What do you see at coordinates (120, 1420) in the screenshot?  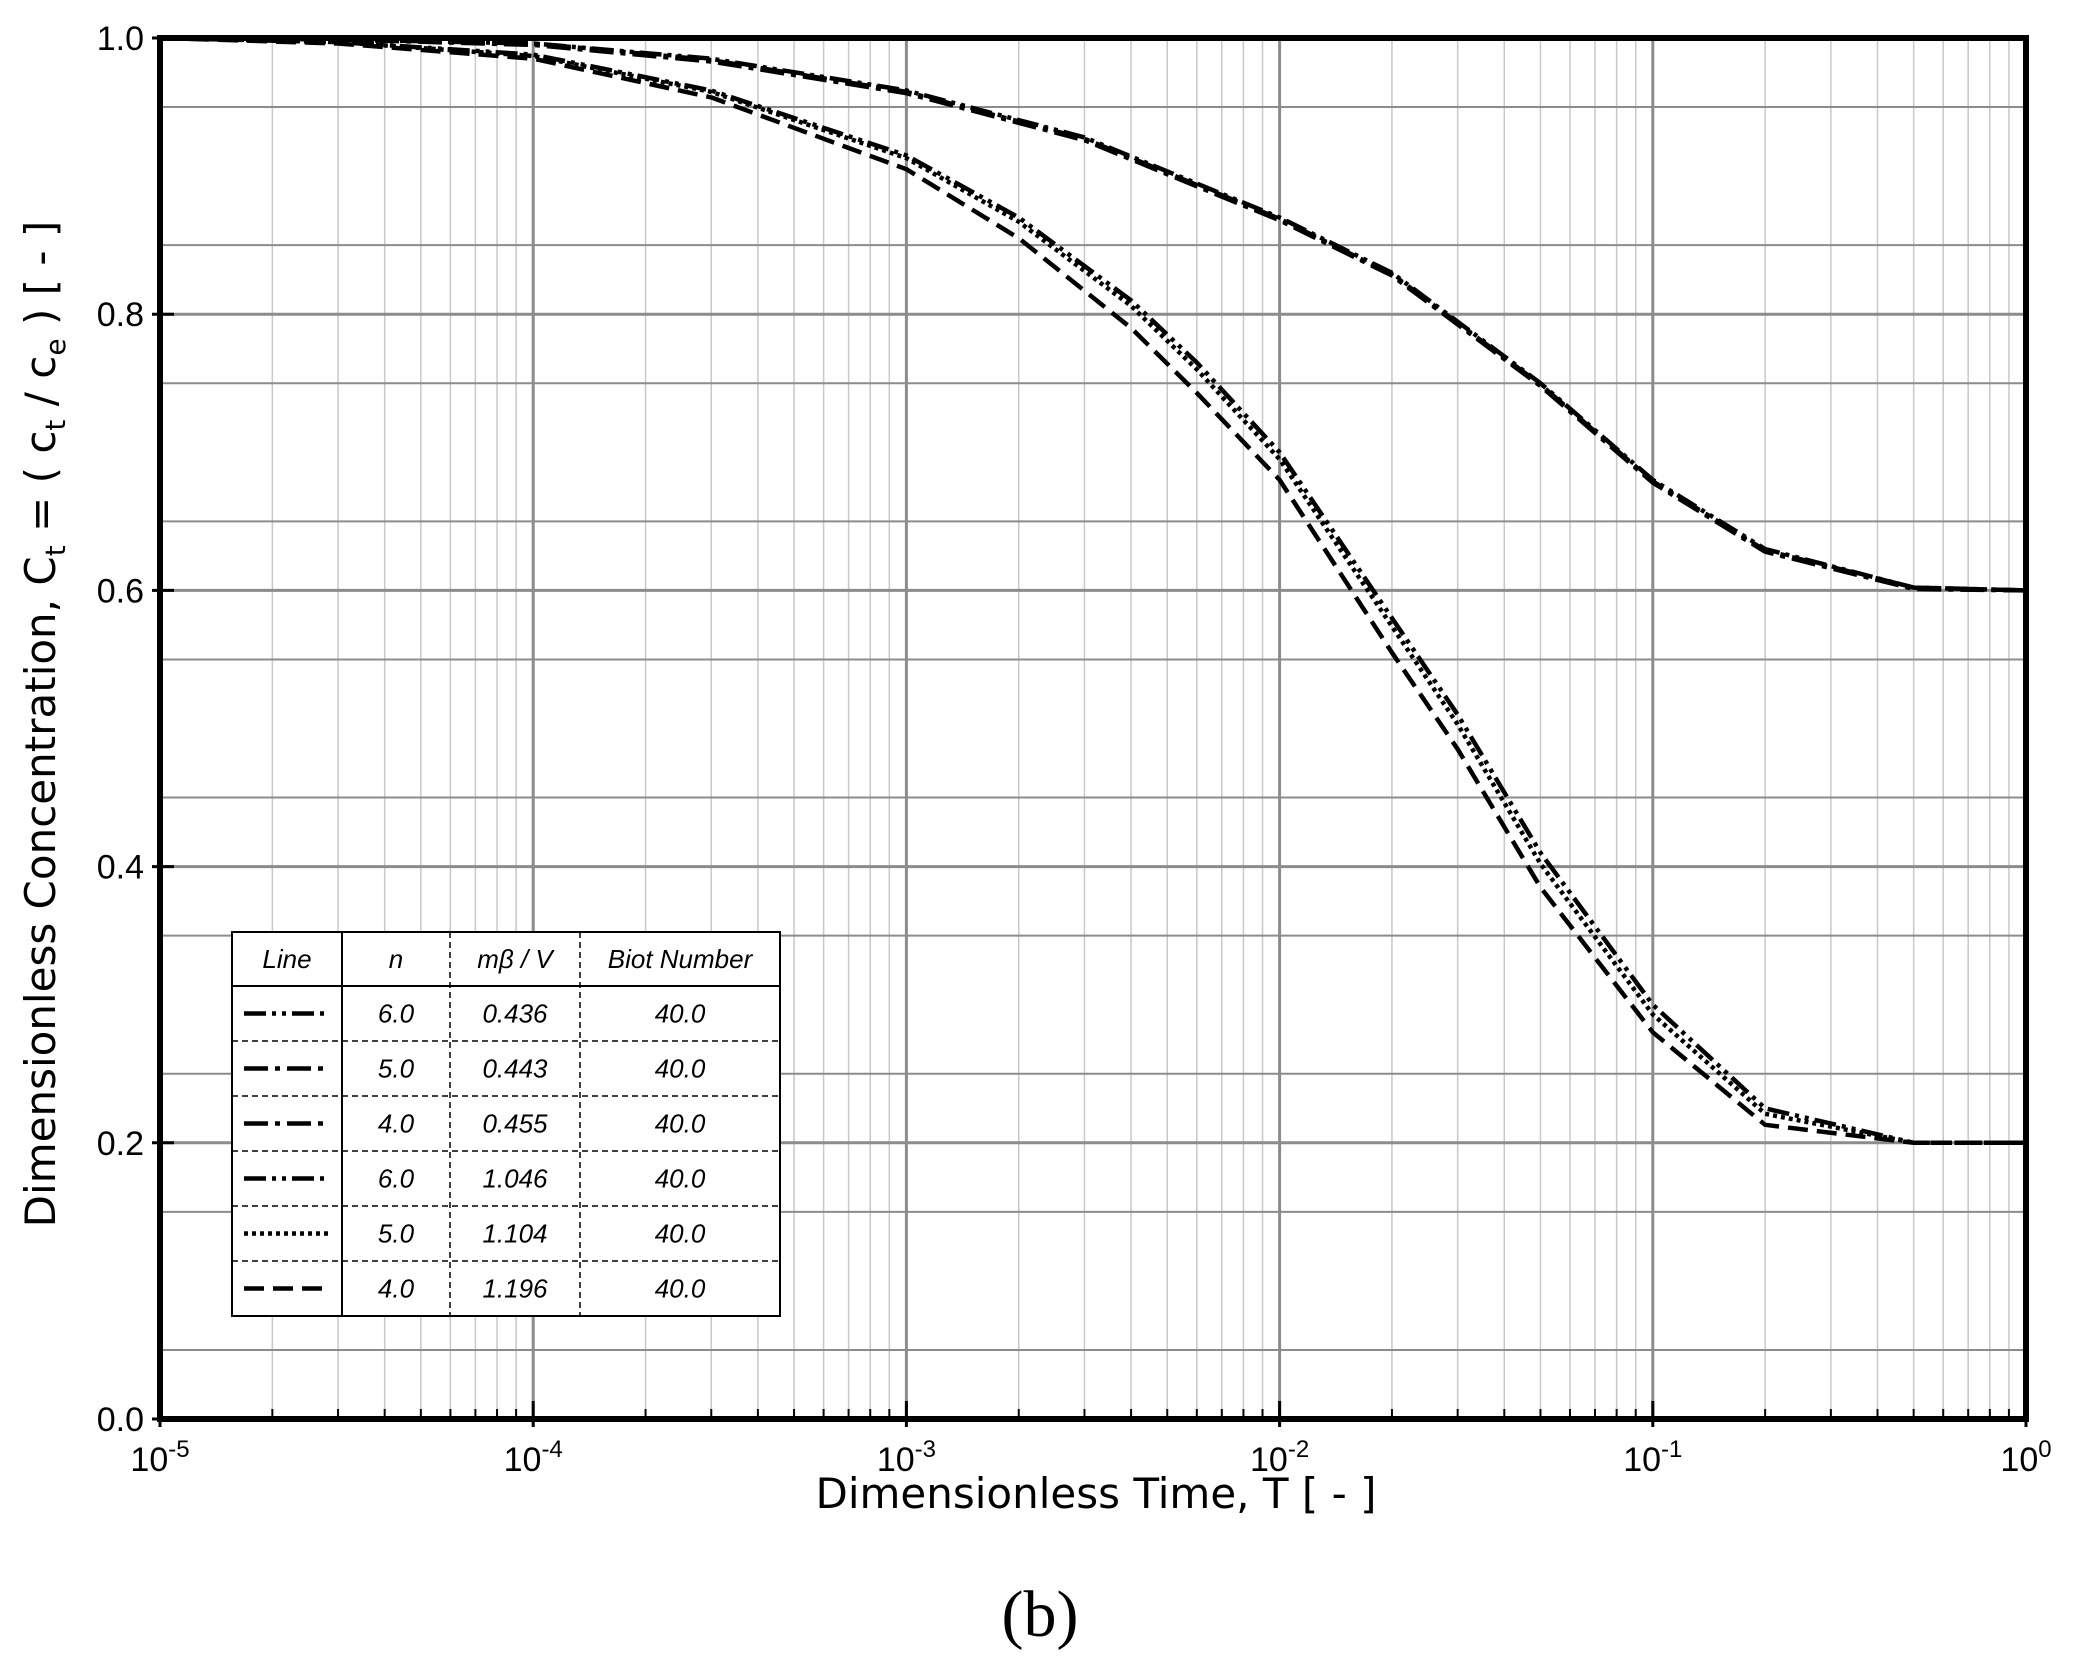 I see `y-tick-label: 0.0` at bounding box center [120, 1420].